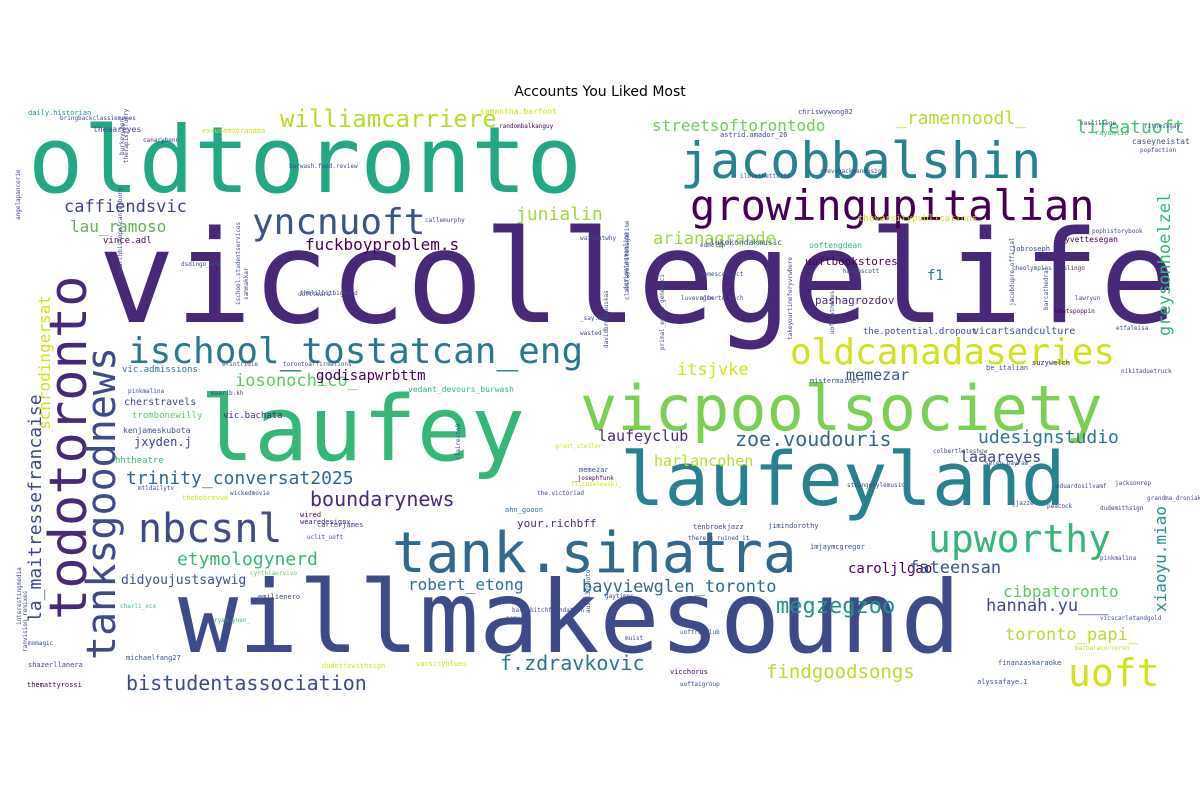 This screenshot has width=1200, height=800. What do you see at coordinates (1102, 648) in the screenshot?
I see `word-115: barbaracorcoran` at bounding box center [1102, 648].